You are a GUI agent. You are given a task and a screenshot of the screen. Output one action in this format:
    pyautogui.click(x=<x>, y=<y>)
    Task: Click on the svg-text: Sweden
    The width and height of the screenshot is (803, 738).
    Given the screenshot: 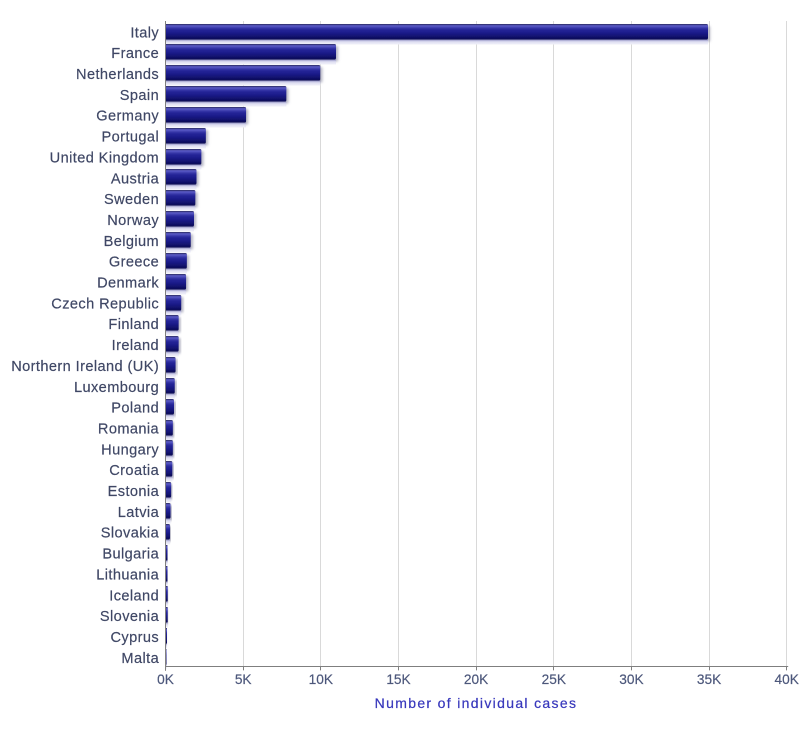 What is the action you would take?
    pyautogui.click(x=131, y=200)
    